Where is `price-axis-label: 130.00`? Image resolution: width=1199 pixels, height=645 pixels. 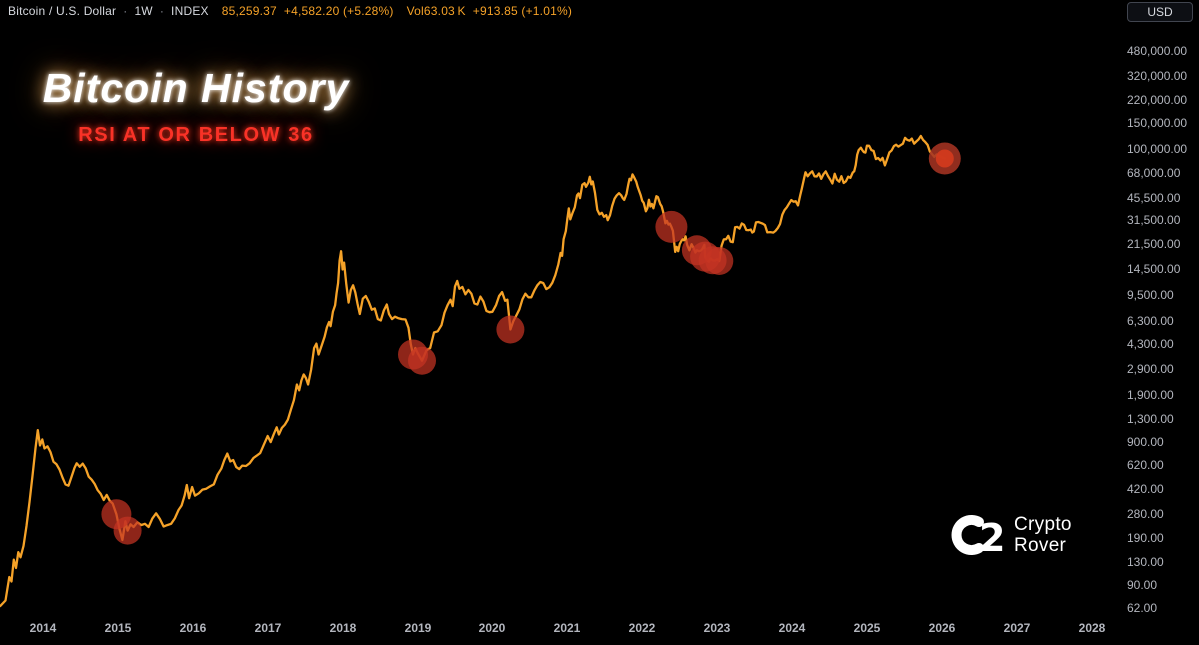
price-axis-label: 130.00 is located at coordinates (1145, 562).